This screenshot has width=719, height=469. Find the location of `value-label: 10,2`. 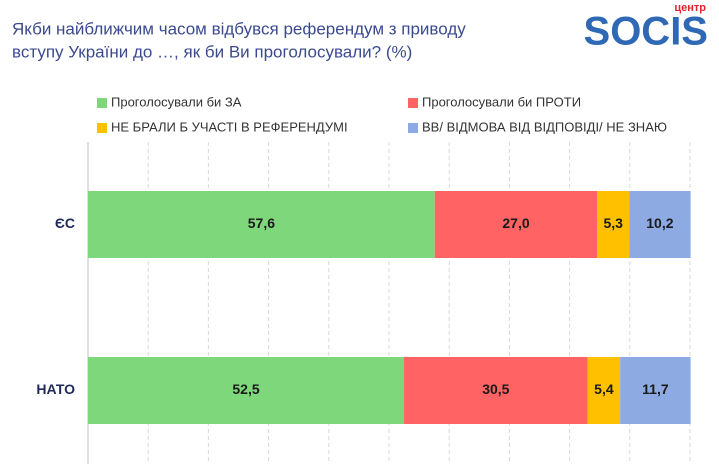

value-label: 10,2 is located at coordinates (659, 223).